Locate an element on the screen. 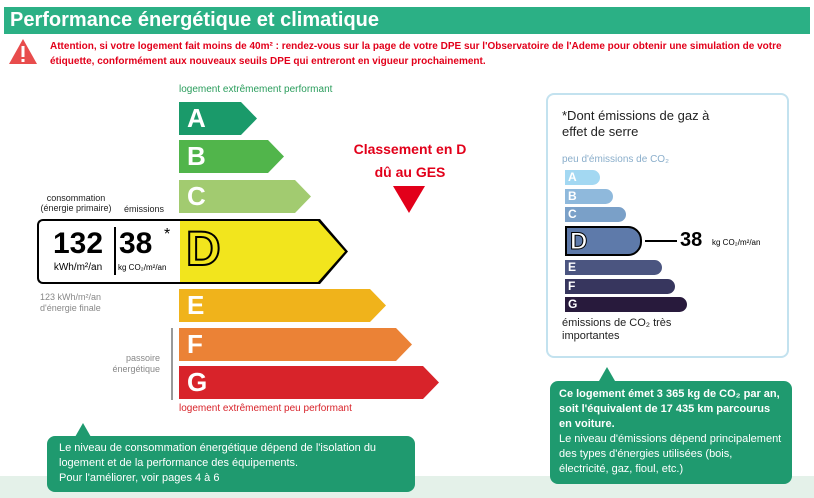 This screenshot has width=814, height=498. ges-title: *Dont émissions de gaz à effet de serre is located at coordinates (636, 123).